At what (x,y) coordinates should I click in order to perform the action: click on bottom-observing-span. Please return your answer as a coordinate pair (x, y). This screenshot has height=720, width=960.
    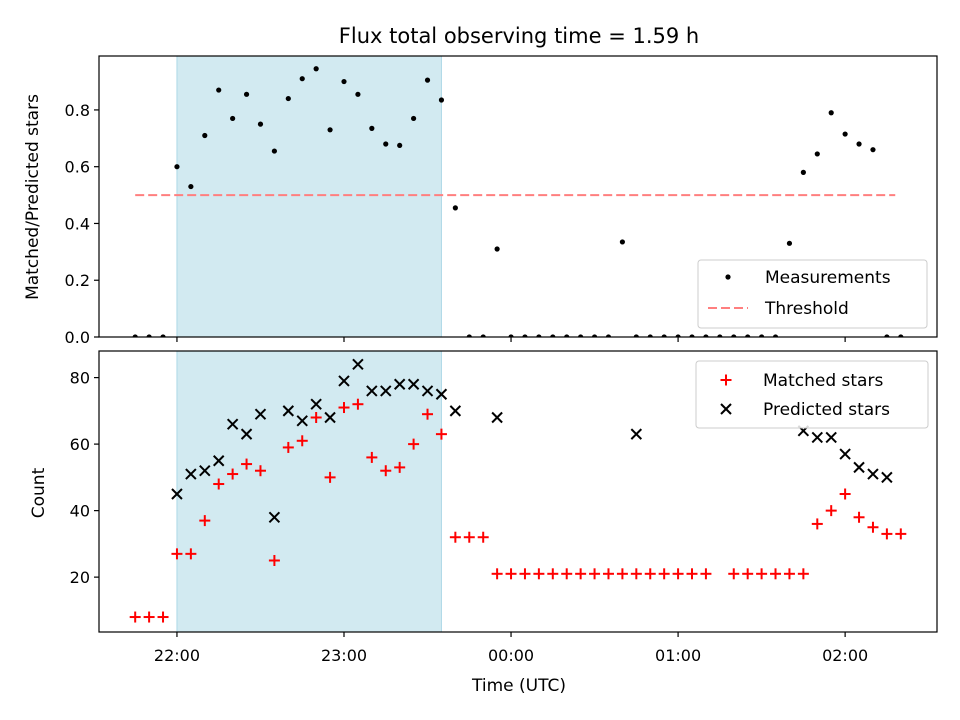
    Looking at the image, I should click on (309, 491).